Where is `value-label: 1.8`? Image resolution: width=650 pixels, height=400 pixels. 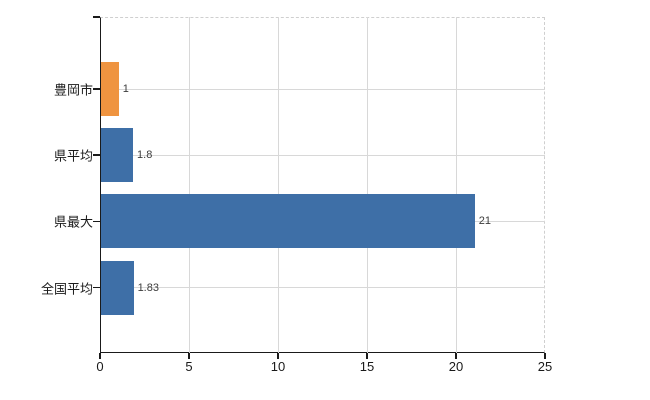 value-label: 1.8 is located at coordinates (145, 155).